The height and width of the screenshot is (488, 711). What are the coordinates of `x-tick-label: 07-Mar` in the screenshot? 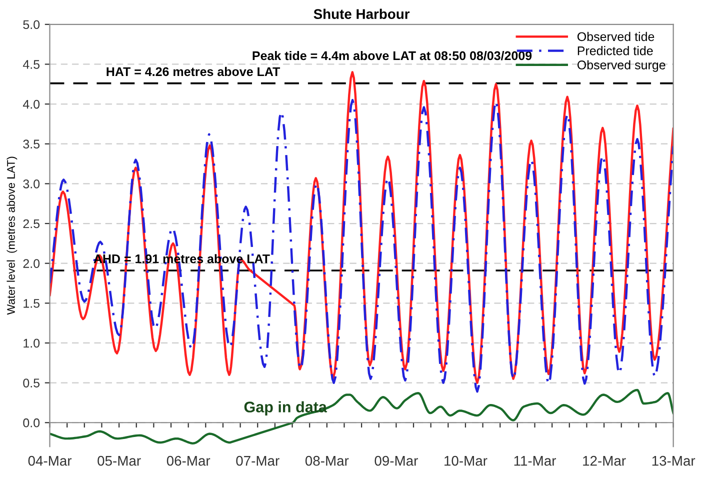 It's located at (258, 461).